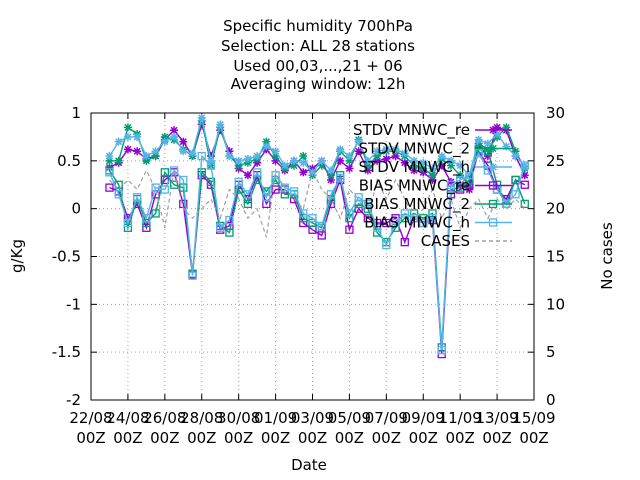 This screenshot has width=640, height=480. Describe the element at coordinates (423, 418) in the screenshot. I see `x-tick-label-date: 09/09` at that location.